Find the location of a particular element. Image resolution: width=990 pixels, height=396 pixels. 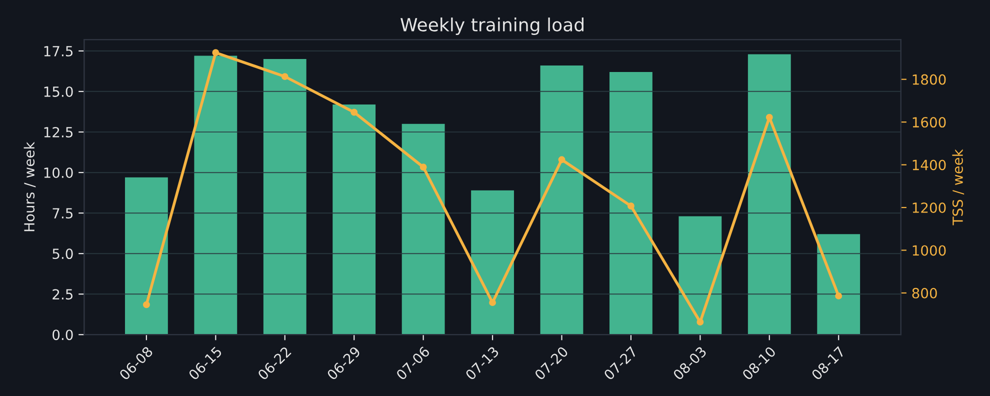

y-tick-label: 7.5 is located at coordinates (62, 213).